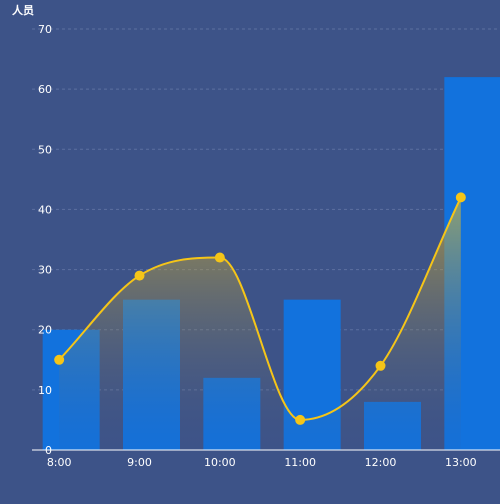 This screenshot has width=500, height=504. I want to click on y-tick-label: 70, so click(45, 29).